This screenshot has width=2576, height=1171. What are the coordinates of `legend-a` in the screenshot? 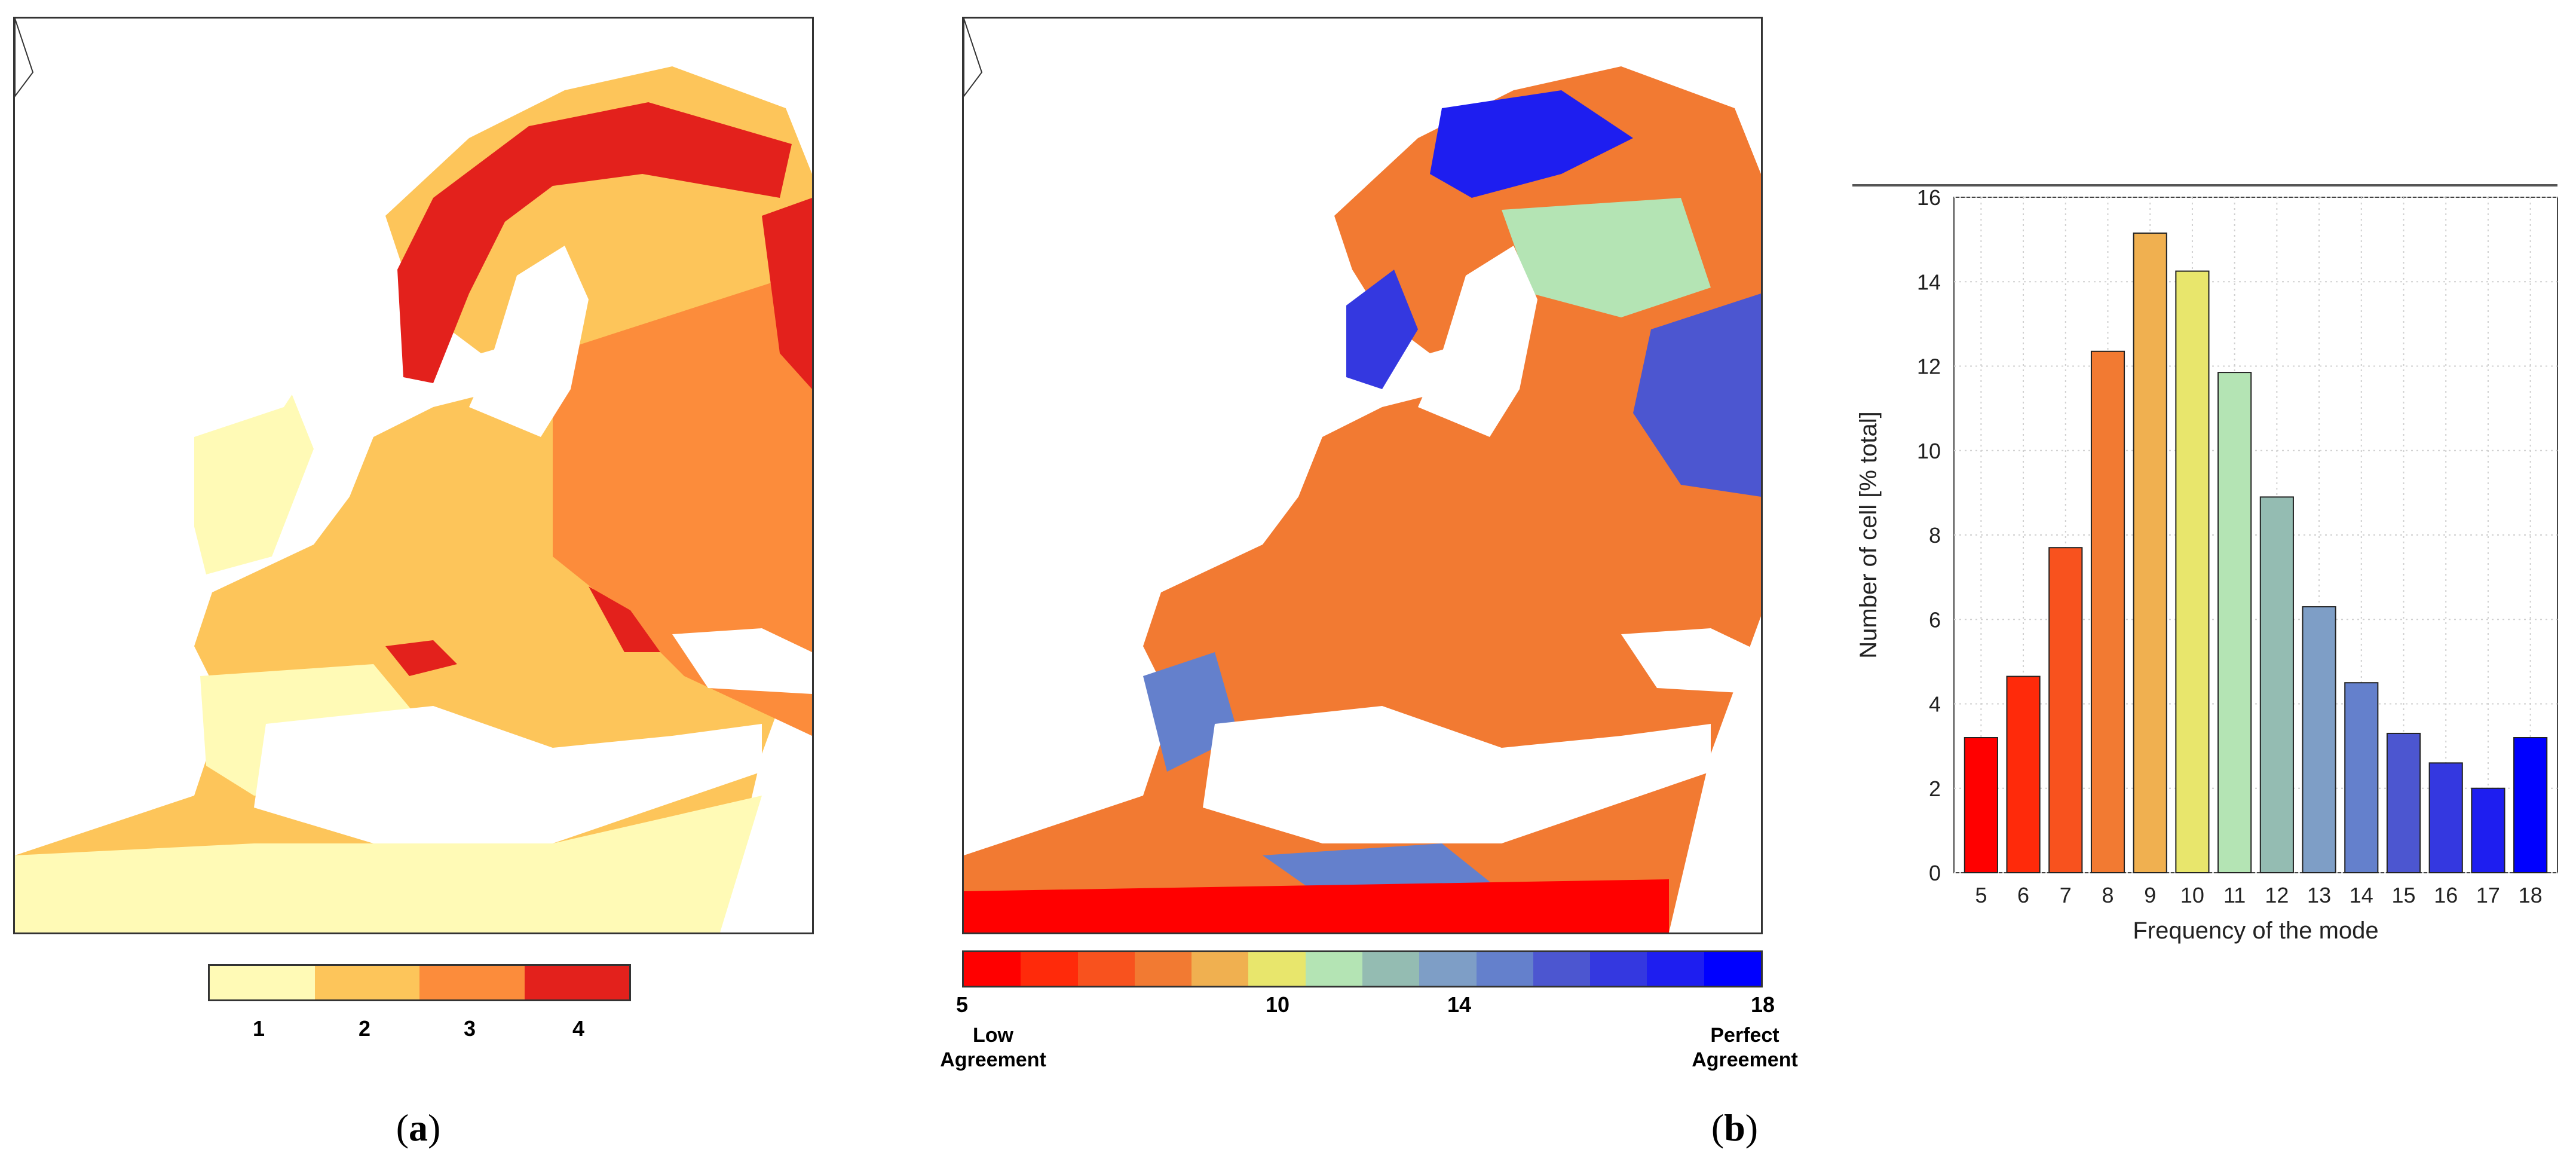 It's located at (420, 982).